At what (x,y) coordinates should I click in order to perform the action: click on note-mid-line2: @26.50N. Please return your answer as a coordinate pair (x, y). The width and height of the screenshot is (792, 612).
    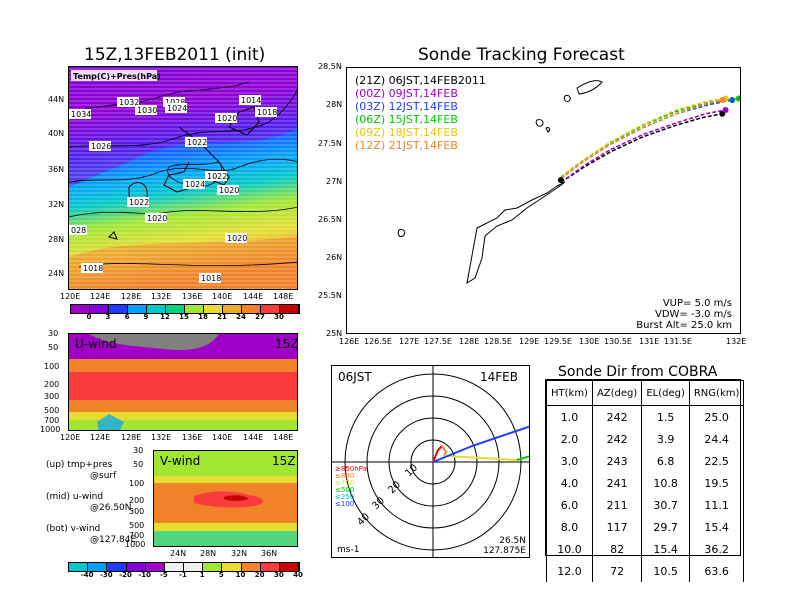
    Looking at the image, I should click on (111, 508).